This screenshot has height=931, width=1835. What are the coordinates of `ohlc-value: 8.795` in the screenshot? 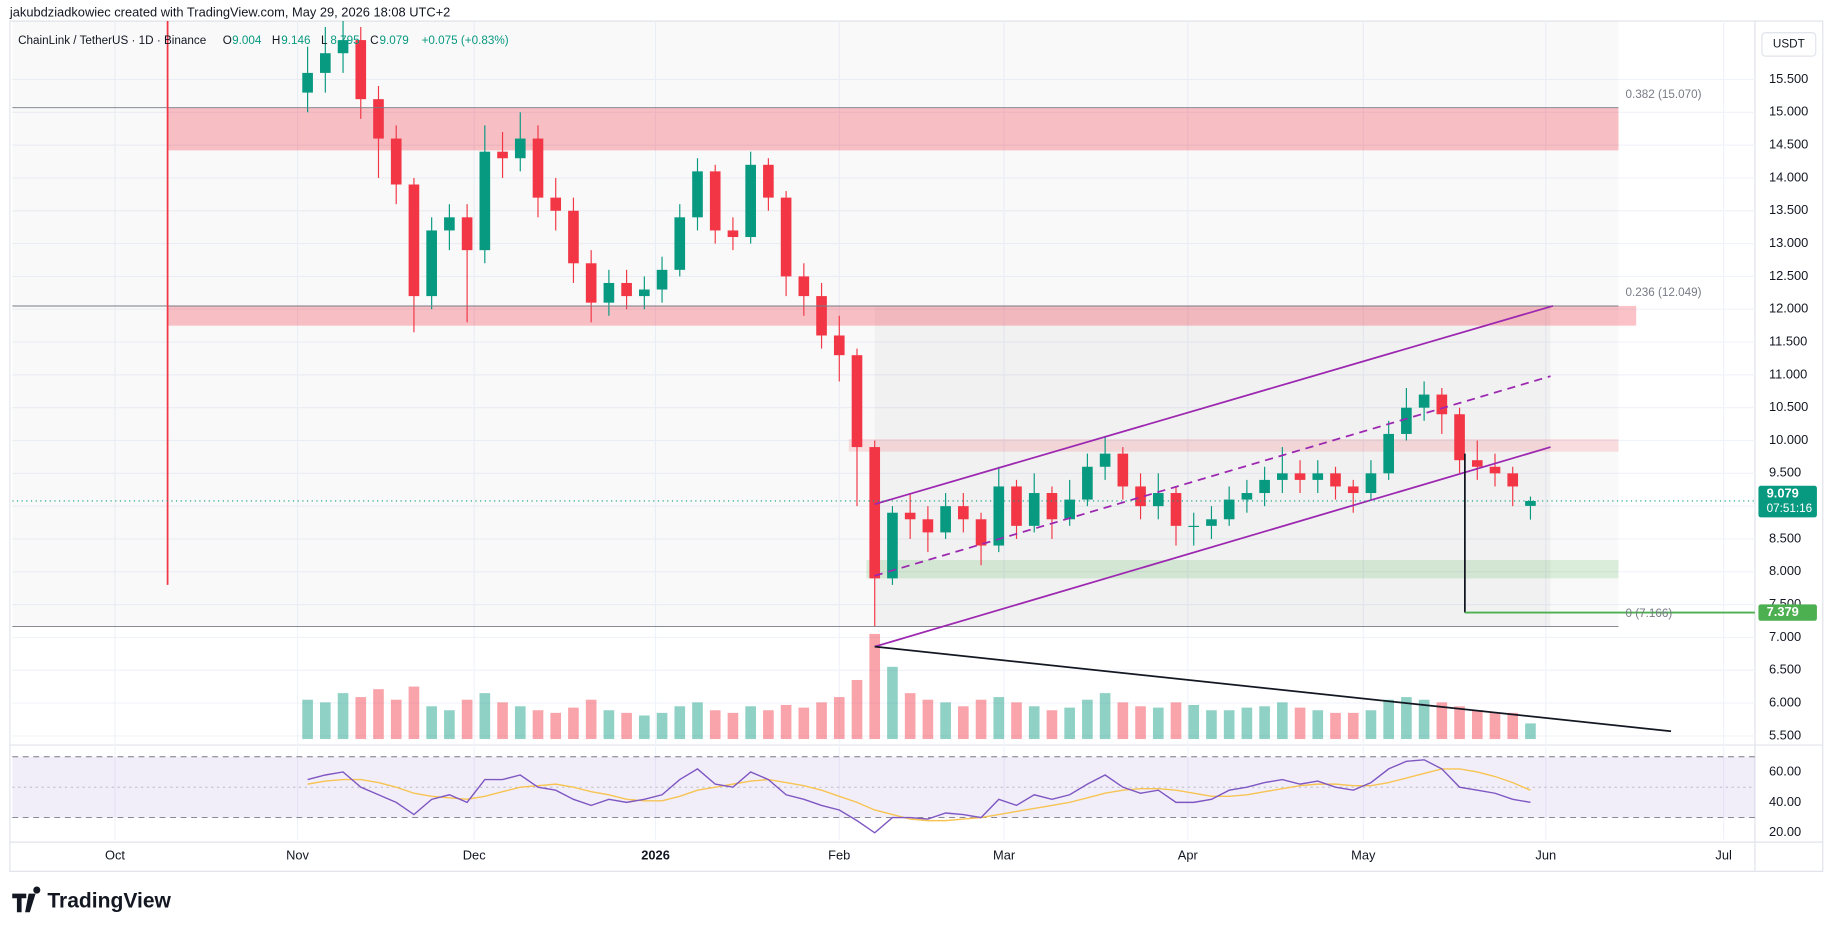 It's located at (345, 40).